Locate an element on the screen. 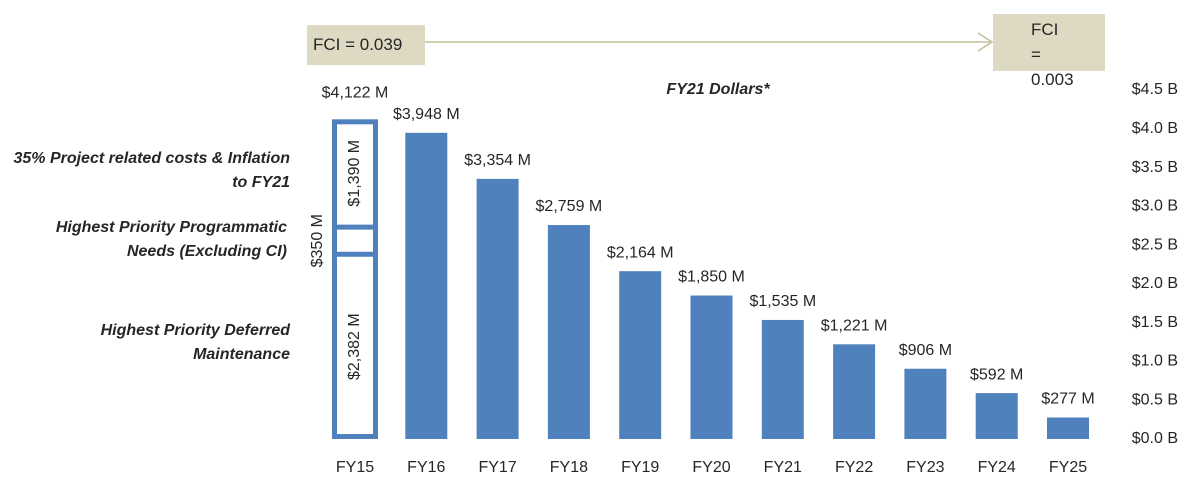  value-label: $592 M is located at coordinates (996, 374).